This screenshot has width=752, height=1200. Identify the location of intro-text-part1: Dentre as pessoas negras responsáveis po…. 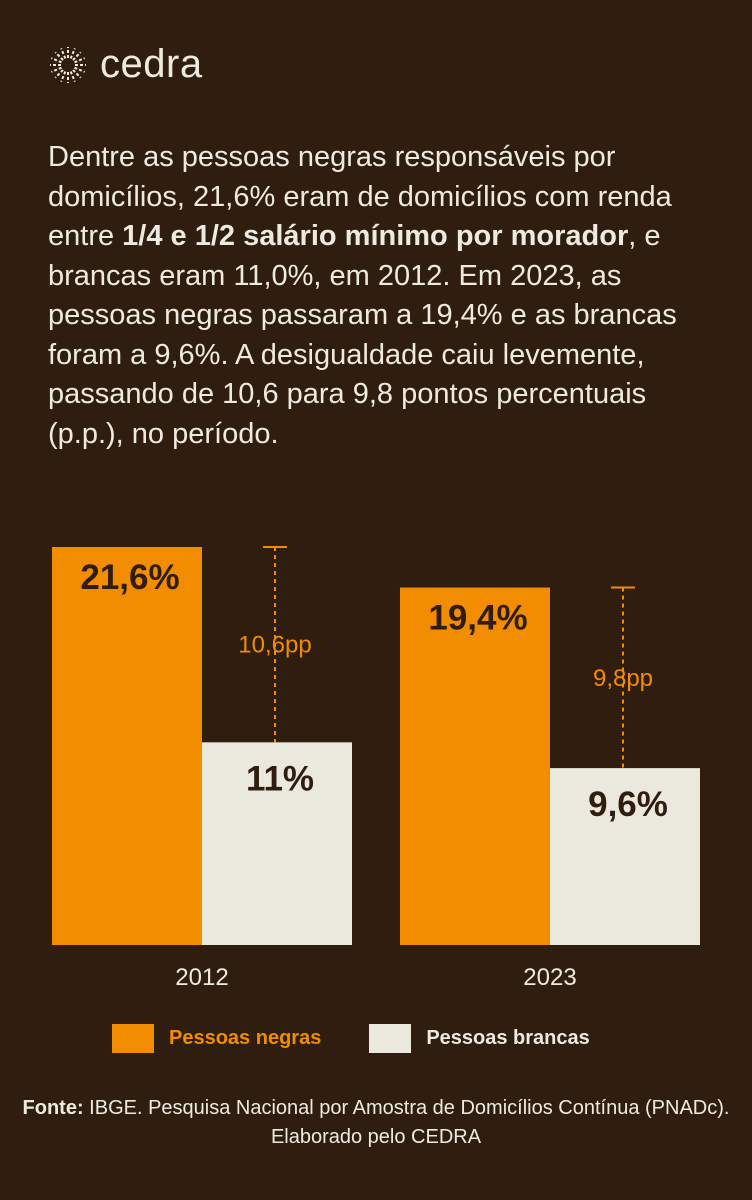
(360, 196).